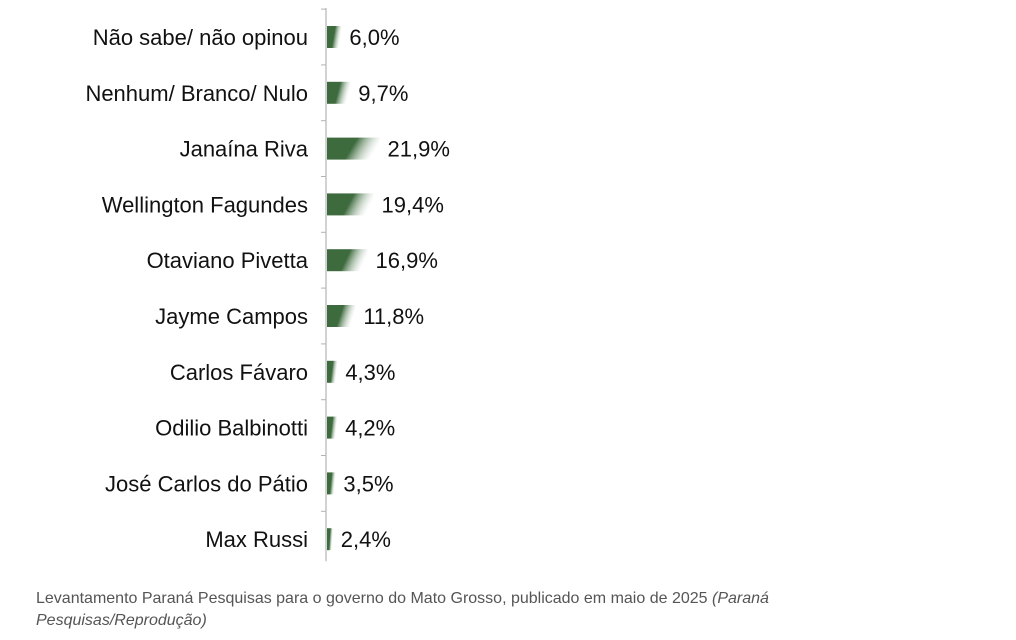  Describe the element at coordinates (402, 609) in the screenshot. I see `caption-credit: (Paraná Pesquisas/Reprodução)` at that location.